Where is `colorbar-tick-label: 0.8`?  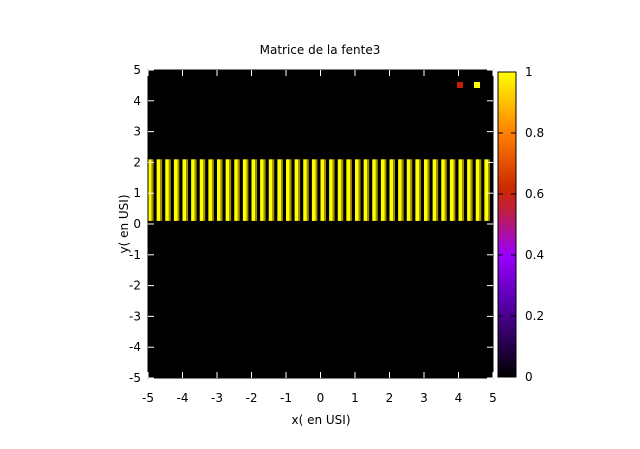 colorbar-tick-label: 0.8 is located at coordinates (534, 133).